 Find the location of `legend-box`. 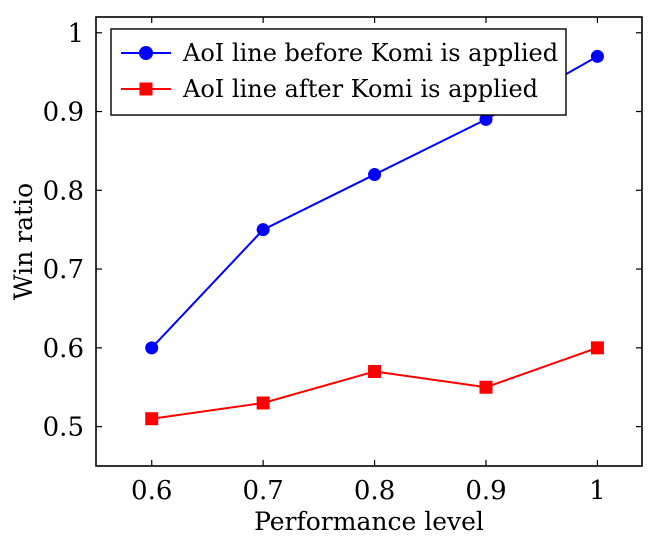

legend-box is located at coordinates (338, 72).